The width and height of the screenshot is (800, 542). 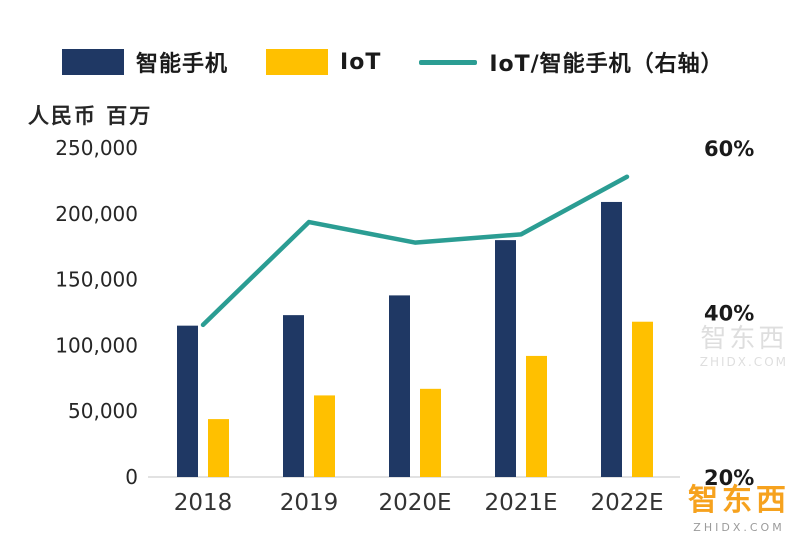 I want to click on ratio-line-swatch, so click(x=448, y=62).